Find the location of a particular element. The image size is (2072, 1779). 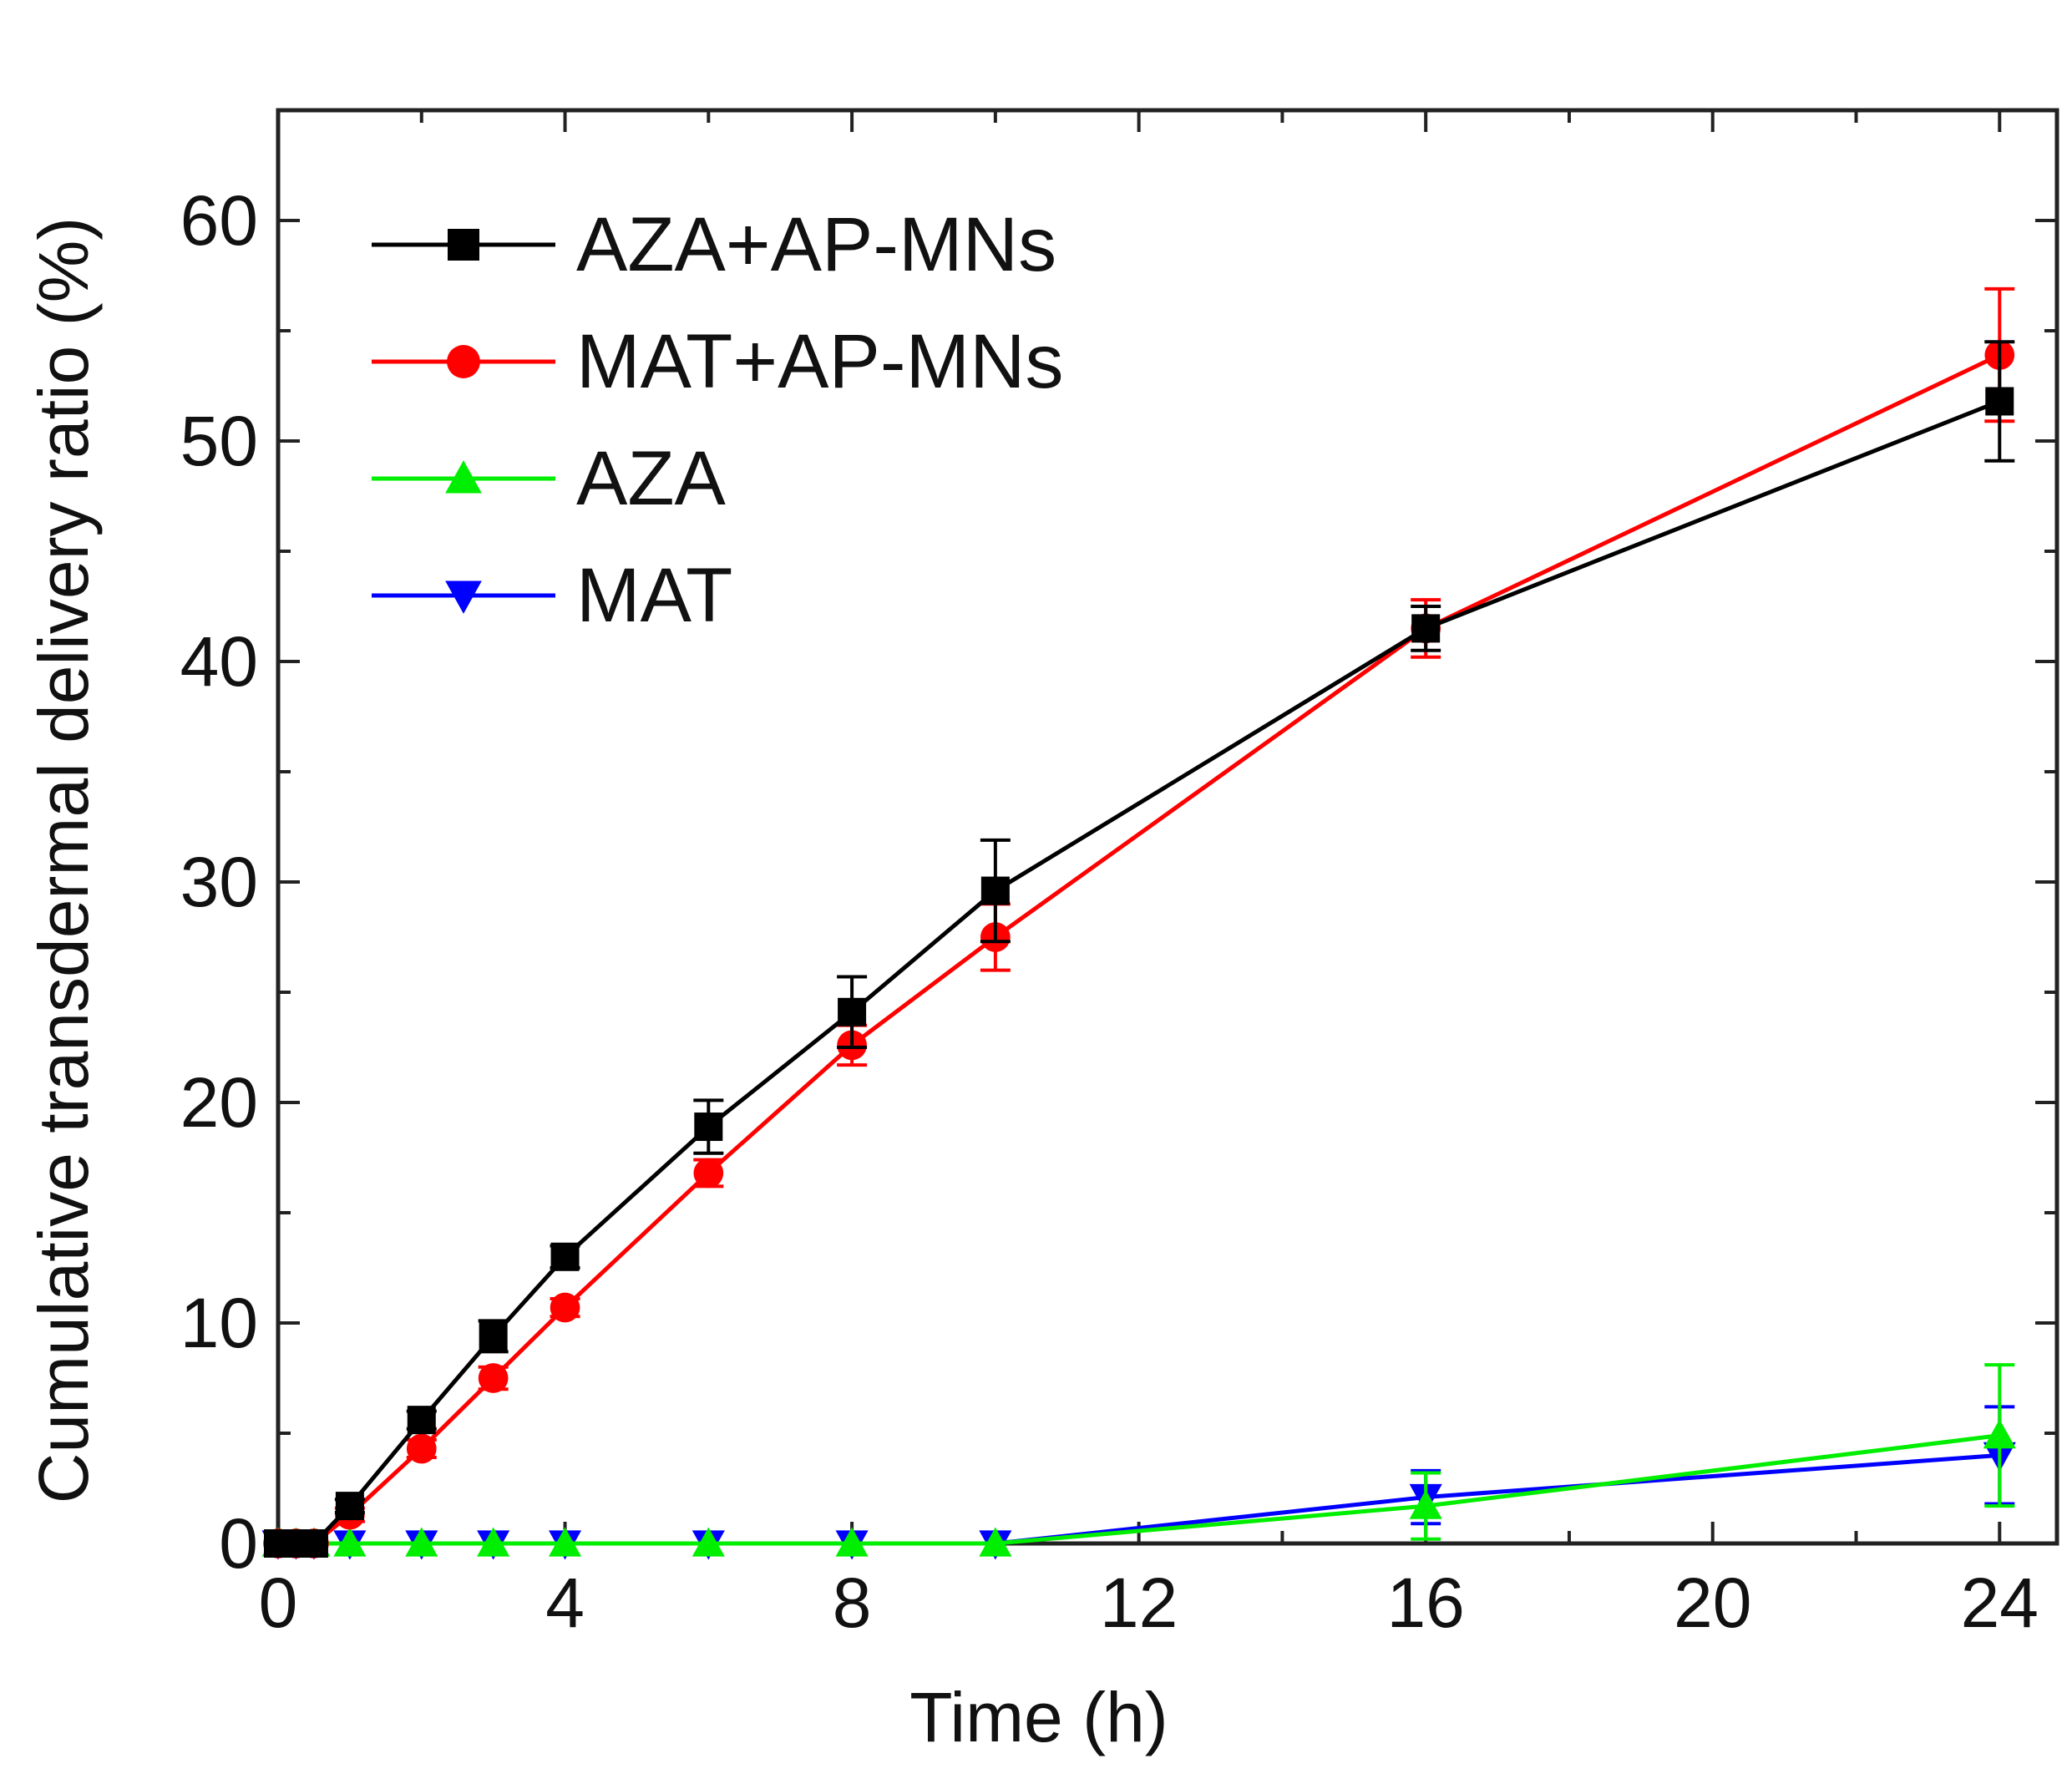

legend-label: MAT is located at coordinates (654, 596).